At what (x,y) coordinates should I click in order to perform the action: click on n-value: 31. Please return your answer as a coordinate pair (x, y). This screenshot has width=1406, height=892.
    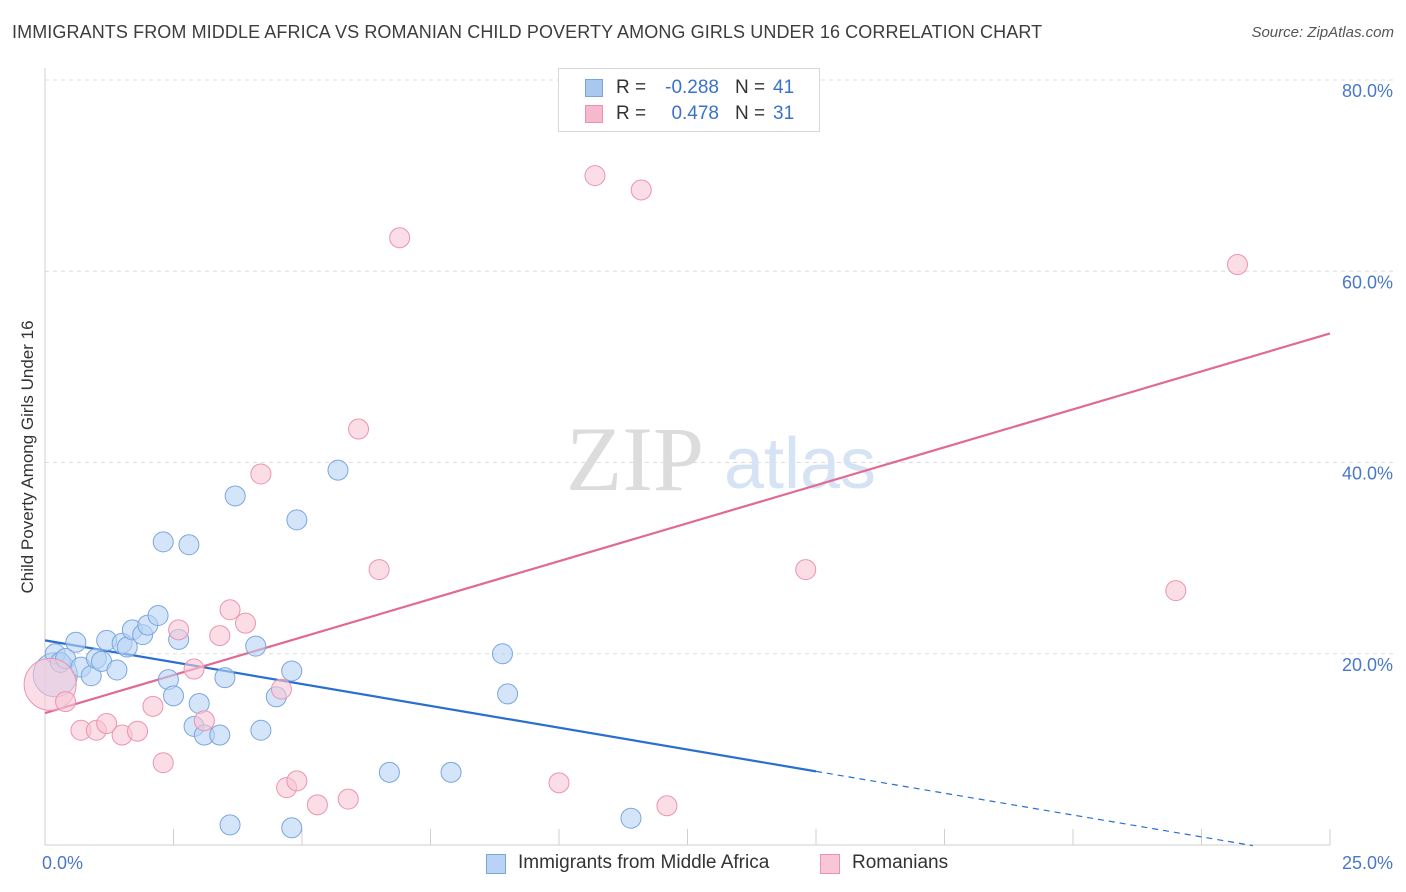
    Looking at the image, I should click on (784, 113).